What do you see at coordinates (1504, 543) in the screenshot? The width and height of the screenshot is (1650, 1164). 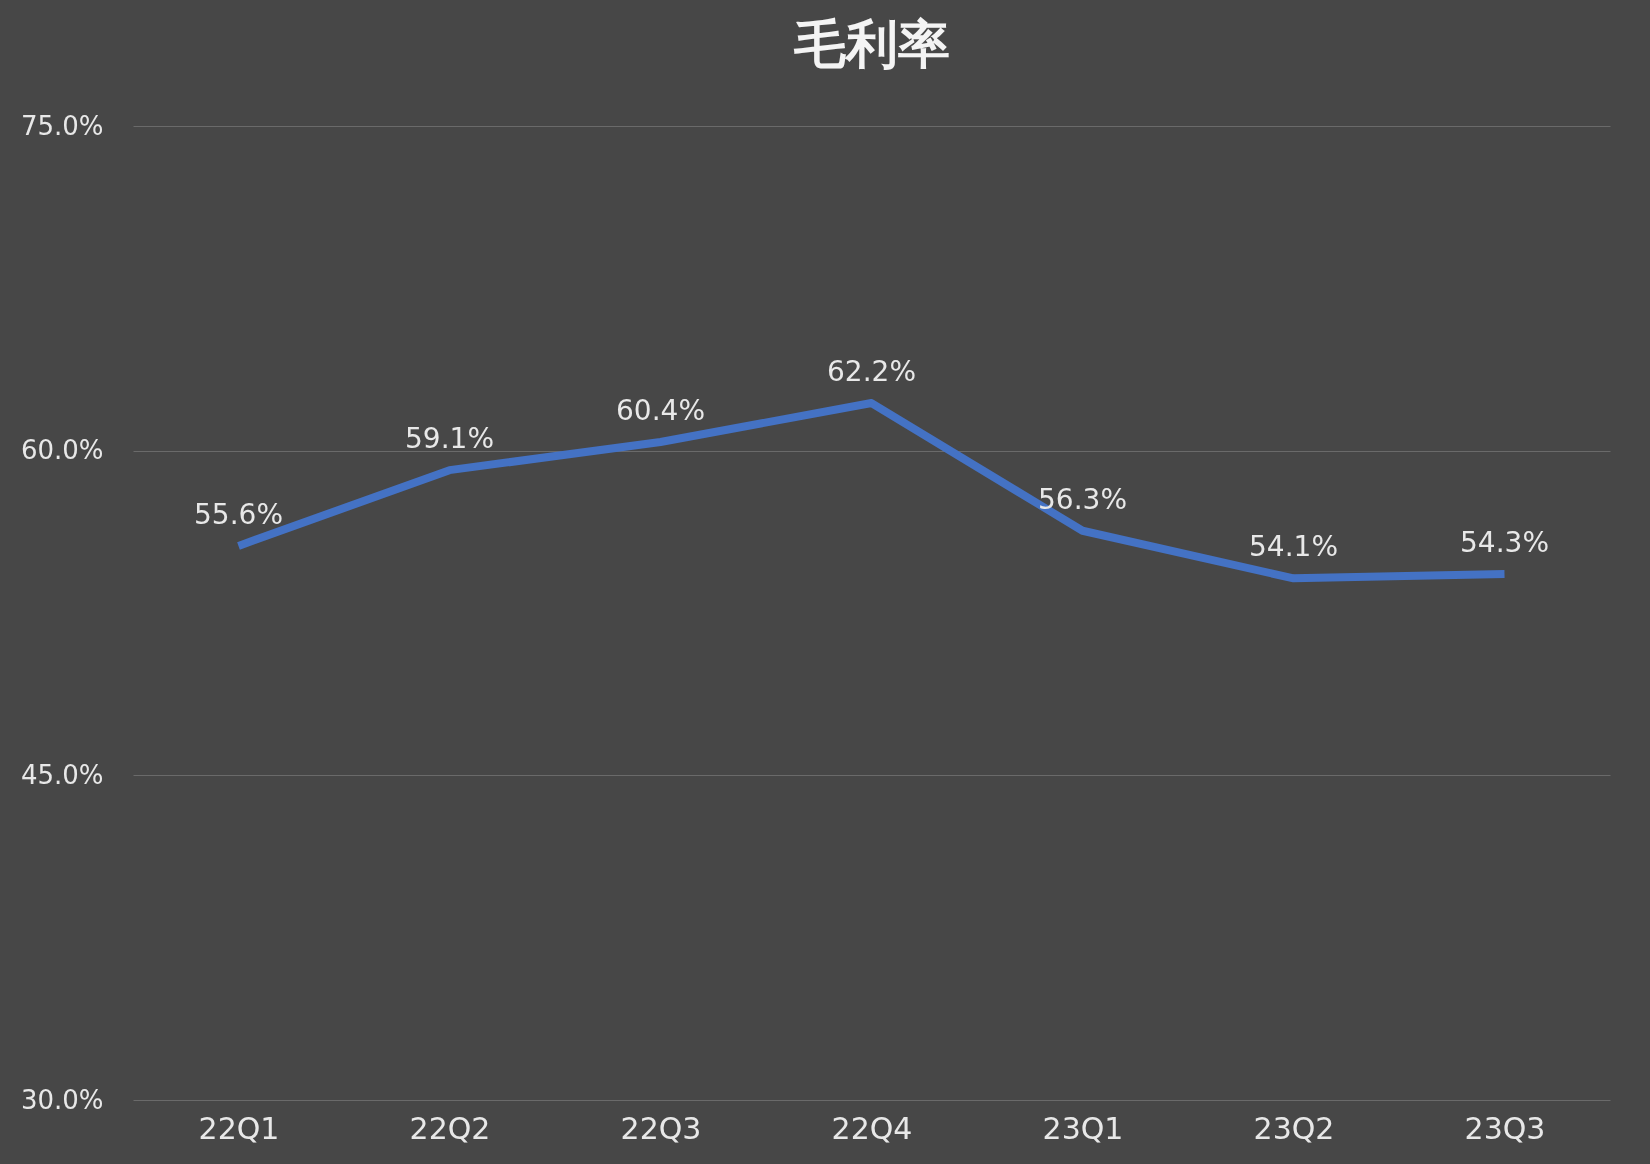 I see `data-label: 54.3%` at bounding box center [1504, 543].